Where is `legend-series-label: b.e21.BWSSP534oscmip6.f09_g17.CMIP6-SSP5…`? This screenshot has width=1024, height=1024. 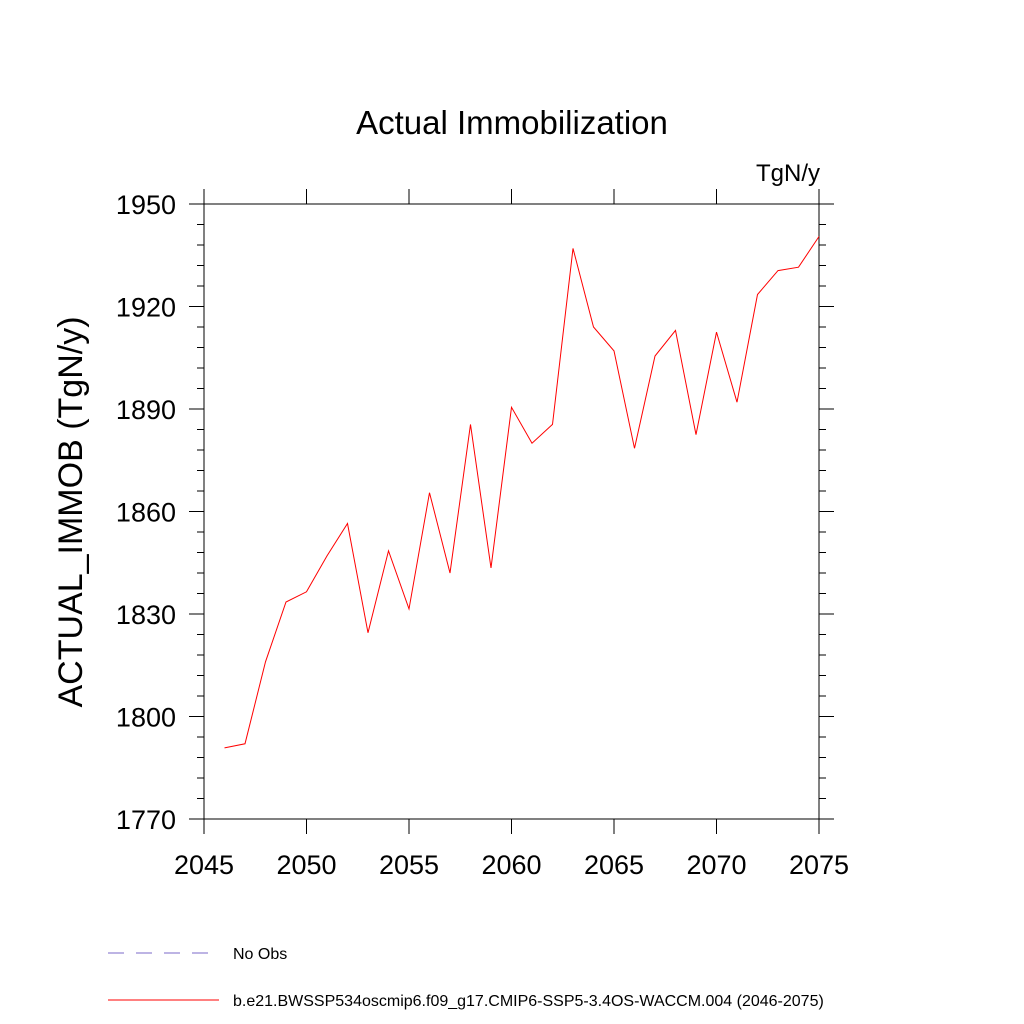
legend-series-label: b.e21.BWSSP534oscmip6.f09_g17.CMIP6-SSP5… is located at coordinates (528, 1001).